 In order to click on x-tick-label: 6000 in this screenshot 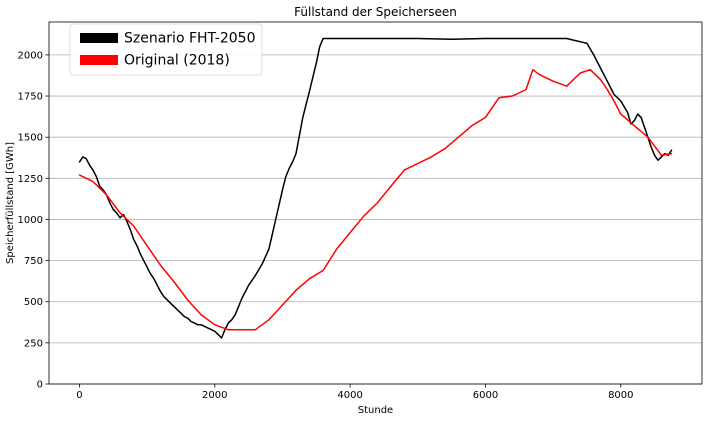, I will do `click(485, 395)`.